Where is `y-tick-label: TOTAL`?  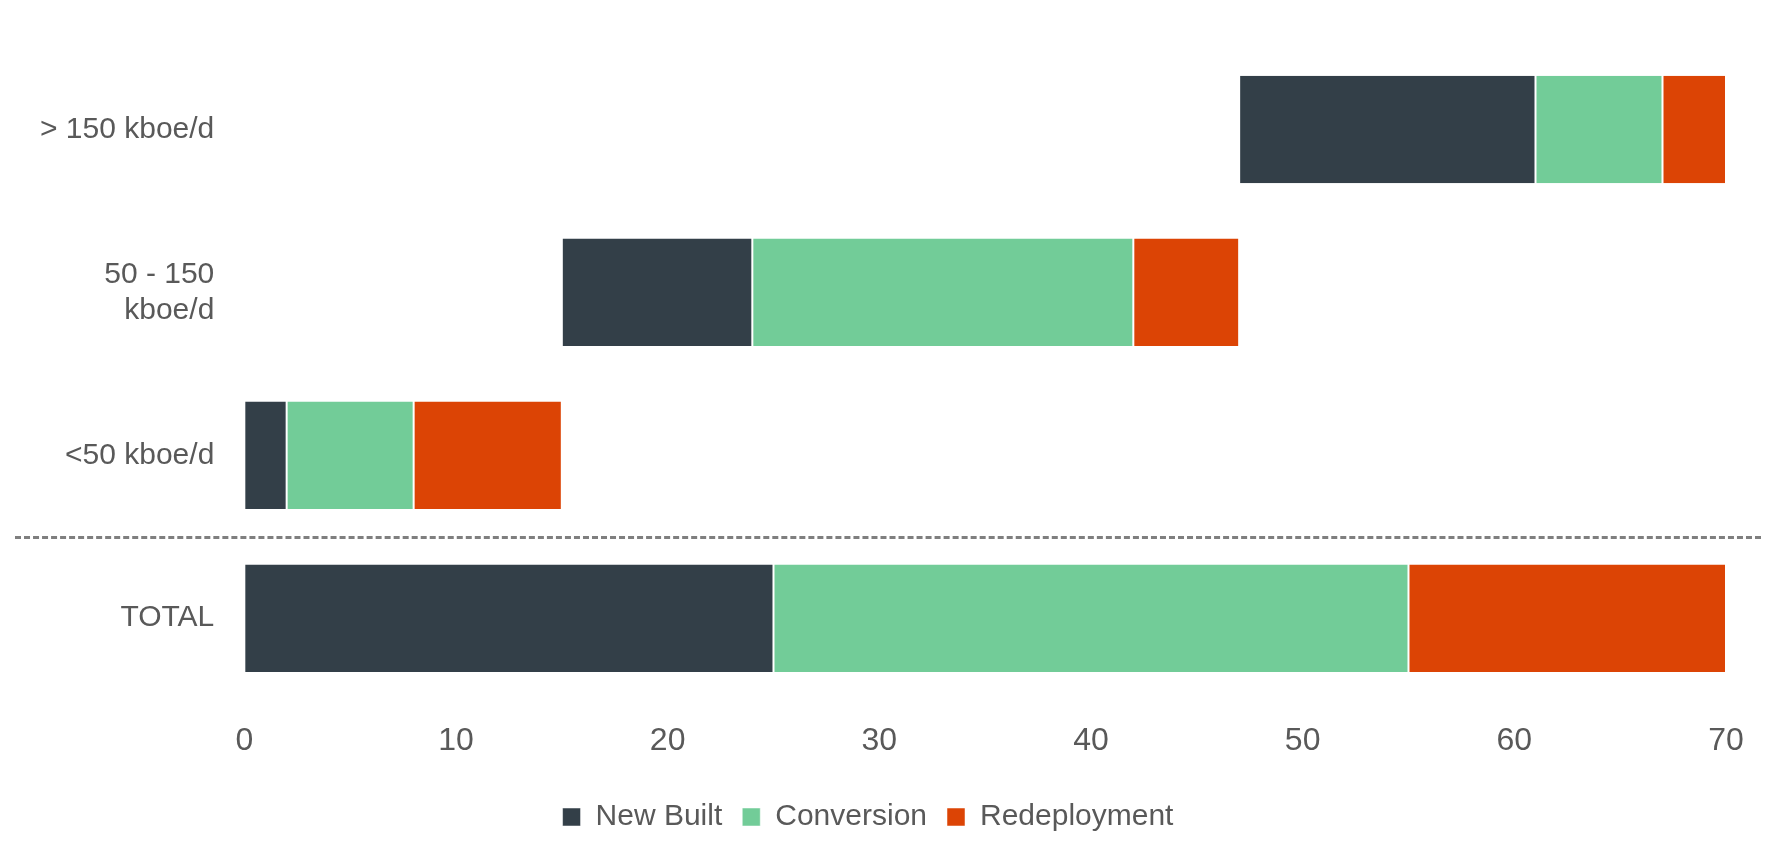 y-tick-label: TOTAL is located at coordinates (167, 616).